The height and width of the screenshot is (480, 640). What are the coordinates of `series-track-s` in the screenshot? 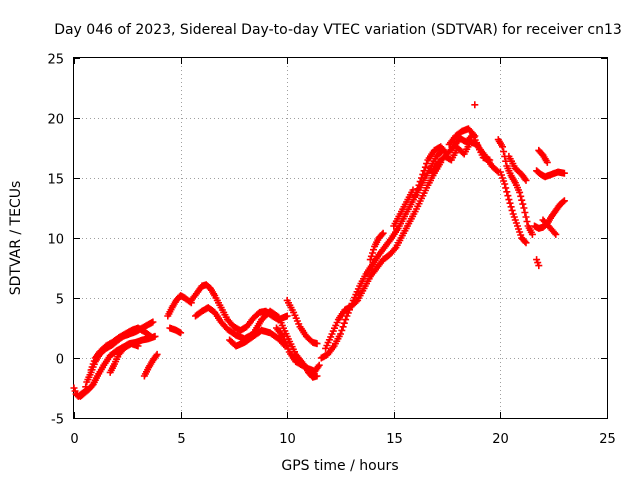 It's located at (462, 136).